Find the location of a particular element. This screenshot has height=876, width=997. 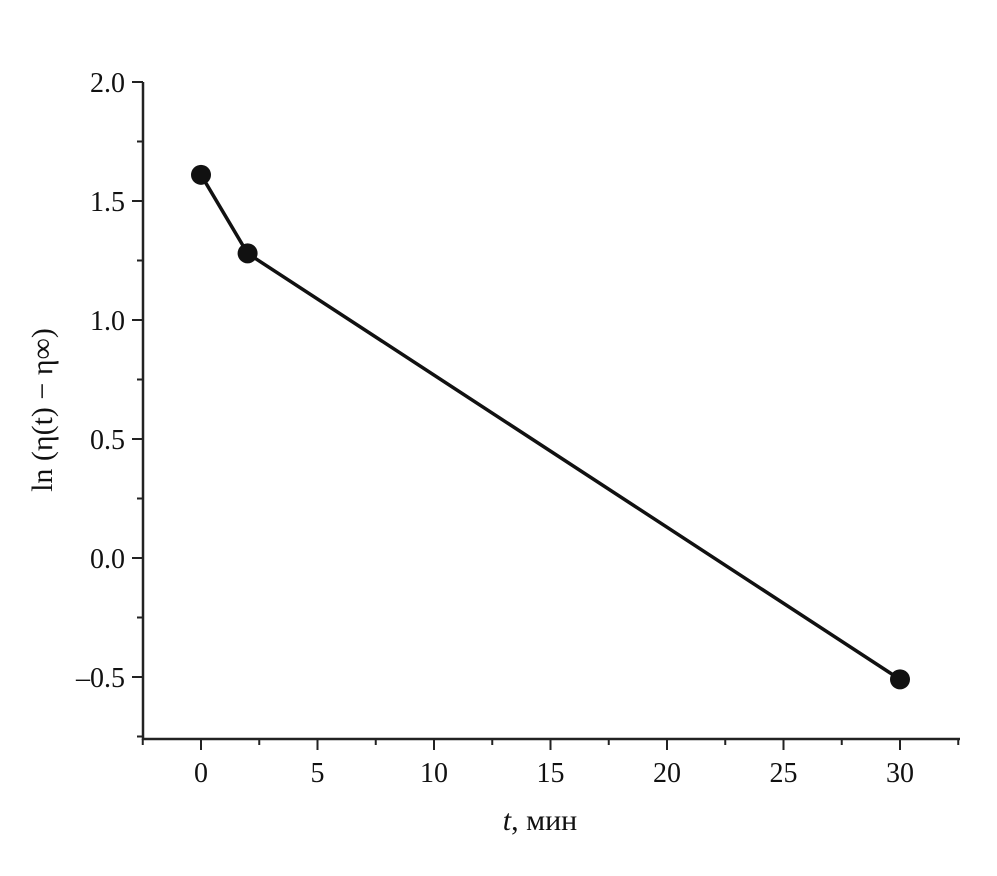

x-tick-label: 20 is located at coordinates (667, 773).